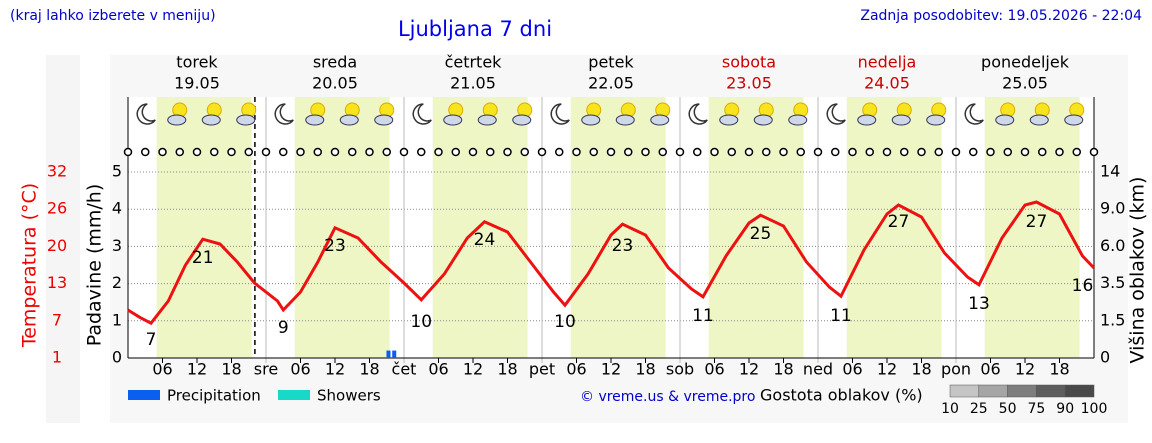 The width and height of the screenshot is (1152, 443). I want to click on legend-label: Precipitation, so click(214, 396).